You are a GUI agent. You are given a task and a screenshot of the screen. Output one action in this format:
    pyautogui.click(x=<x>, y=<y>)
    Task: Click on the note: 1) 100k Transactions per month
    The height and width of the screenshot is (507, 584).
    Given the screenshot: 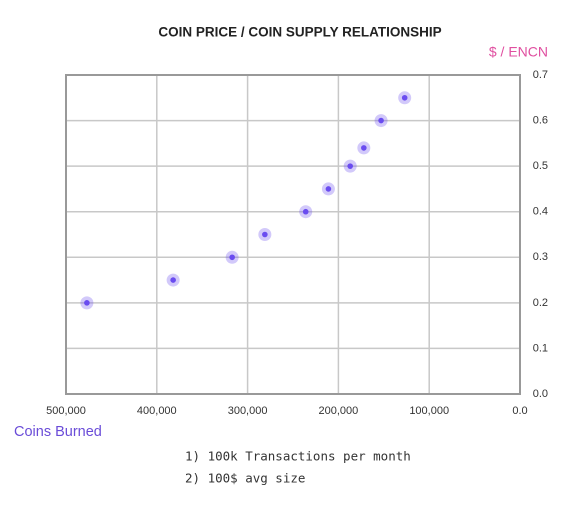 What is the action you would take?
    pyautogui.click(x=298, y=456)
    